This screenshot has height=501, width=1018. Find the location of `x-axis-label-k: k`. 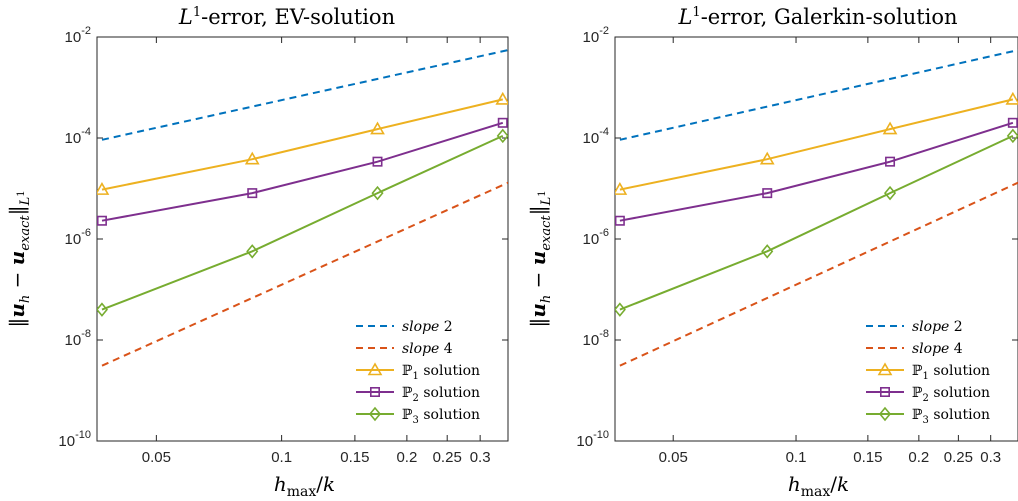

x-axis-label-k: k is located at coordinates (843, 484).